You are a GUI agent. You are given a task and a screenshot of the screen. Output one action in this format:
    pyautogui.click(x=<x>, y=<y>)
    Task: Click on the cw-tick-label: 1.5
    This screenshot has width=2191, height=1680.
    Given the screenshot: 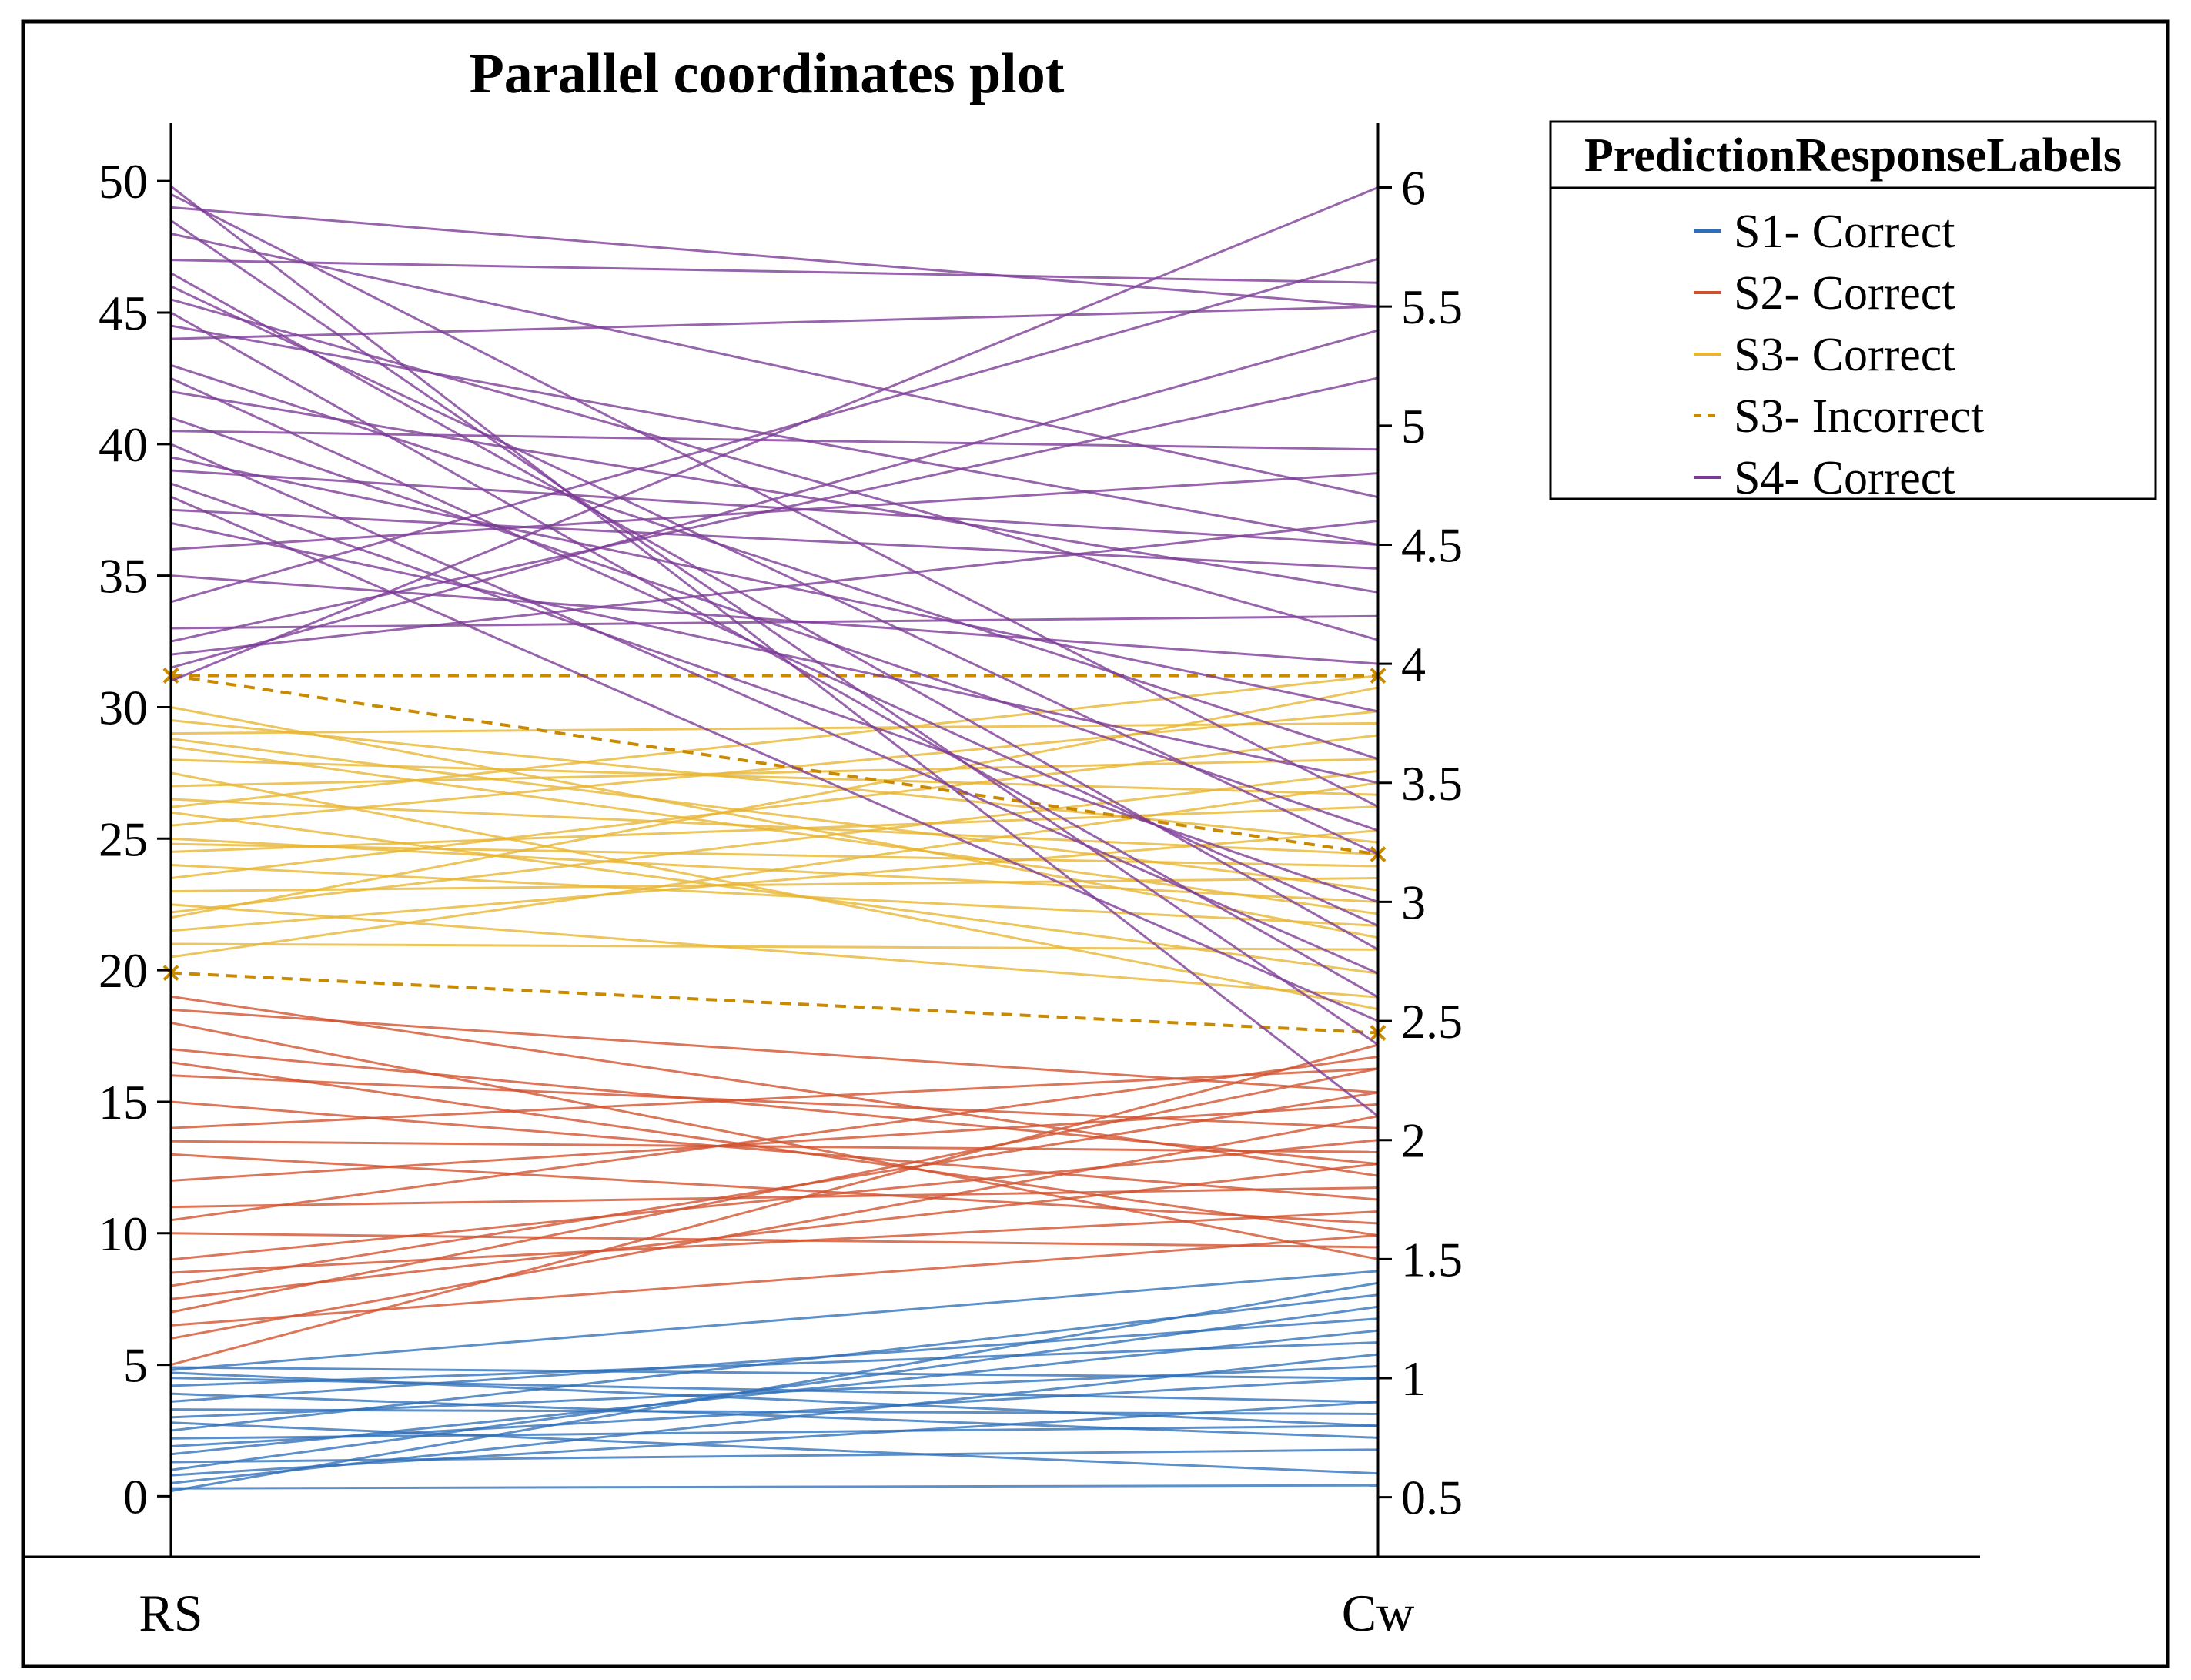 What is the action you would take?
    pyautogui.click(x=1432, y=1259)
    